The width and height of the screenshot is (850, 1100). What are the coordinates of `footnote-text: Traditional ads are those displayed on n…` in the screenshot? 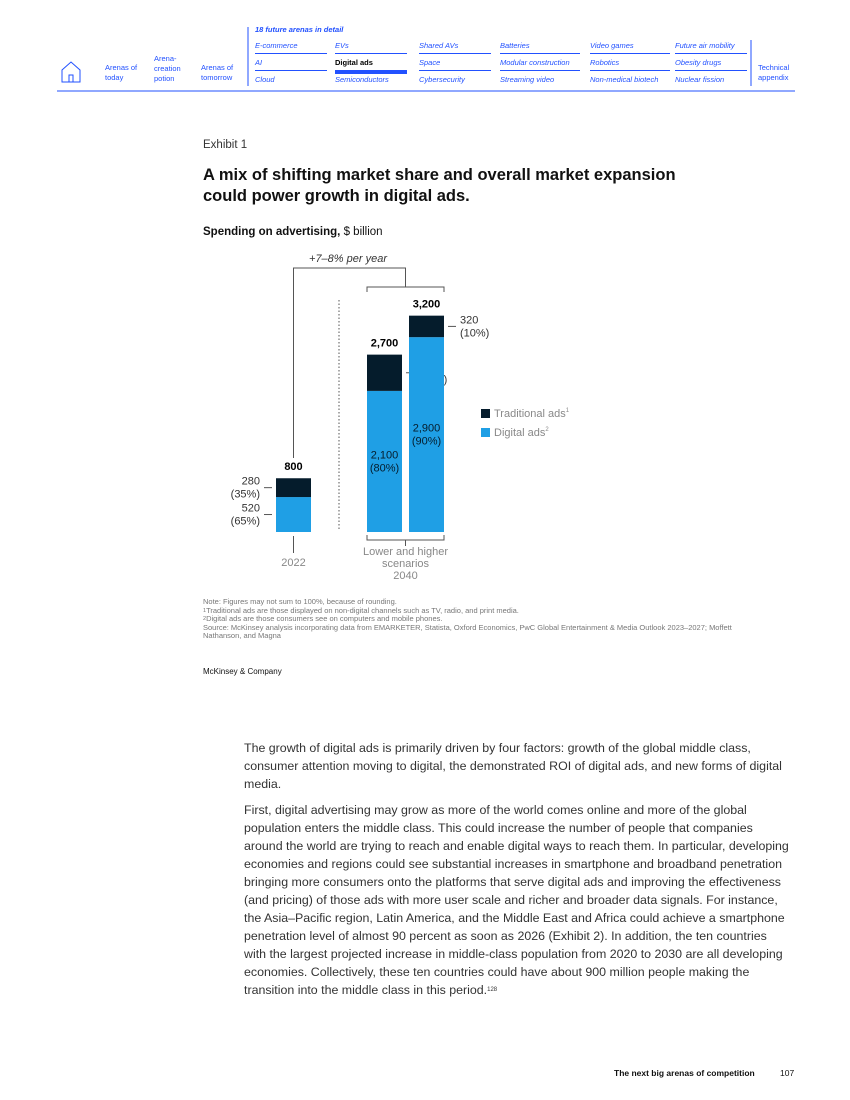 It's located at (362, 610).